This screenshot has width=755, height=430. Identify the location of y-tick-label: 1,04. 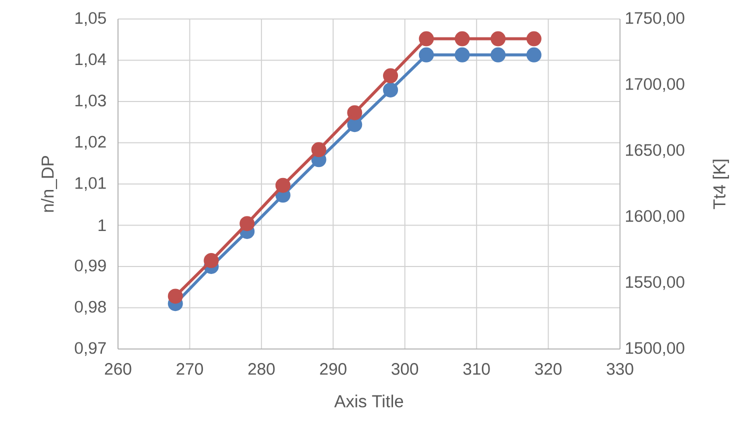
(90, 60).